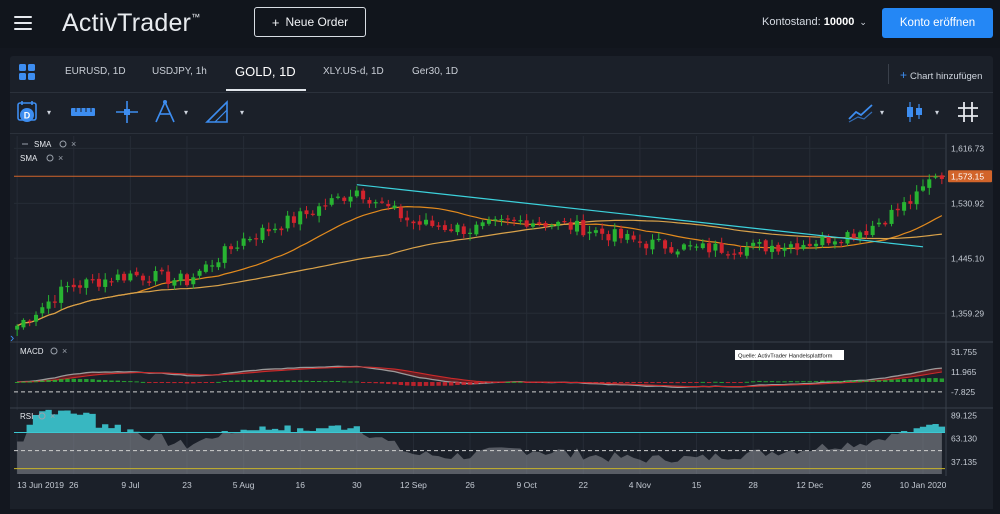 Image resolution: width=1000 pixels, height=514 pixels. What do you see at coordinates (26, 416) in the screenshot?
I see `rsi-label: RSI` at bounding box center [26, 416].